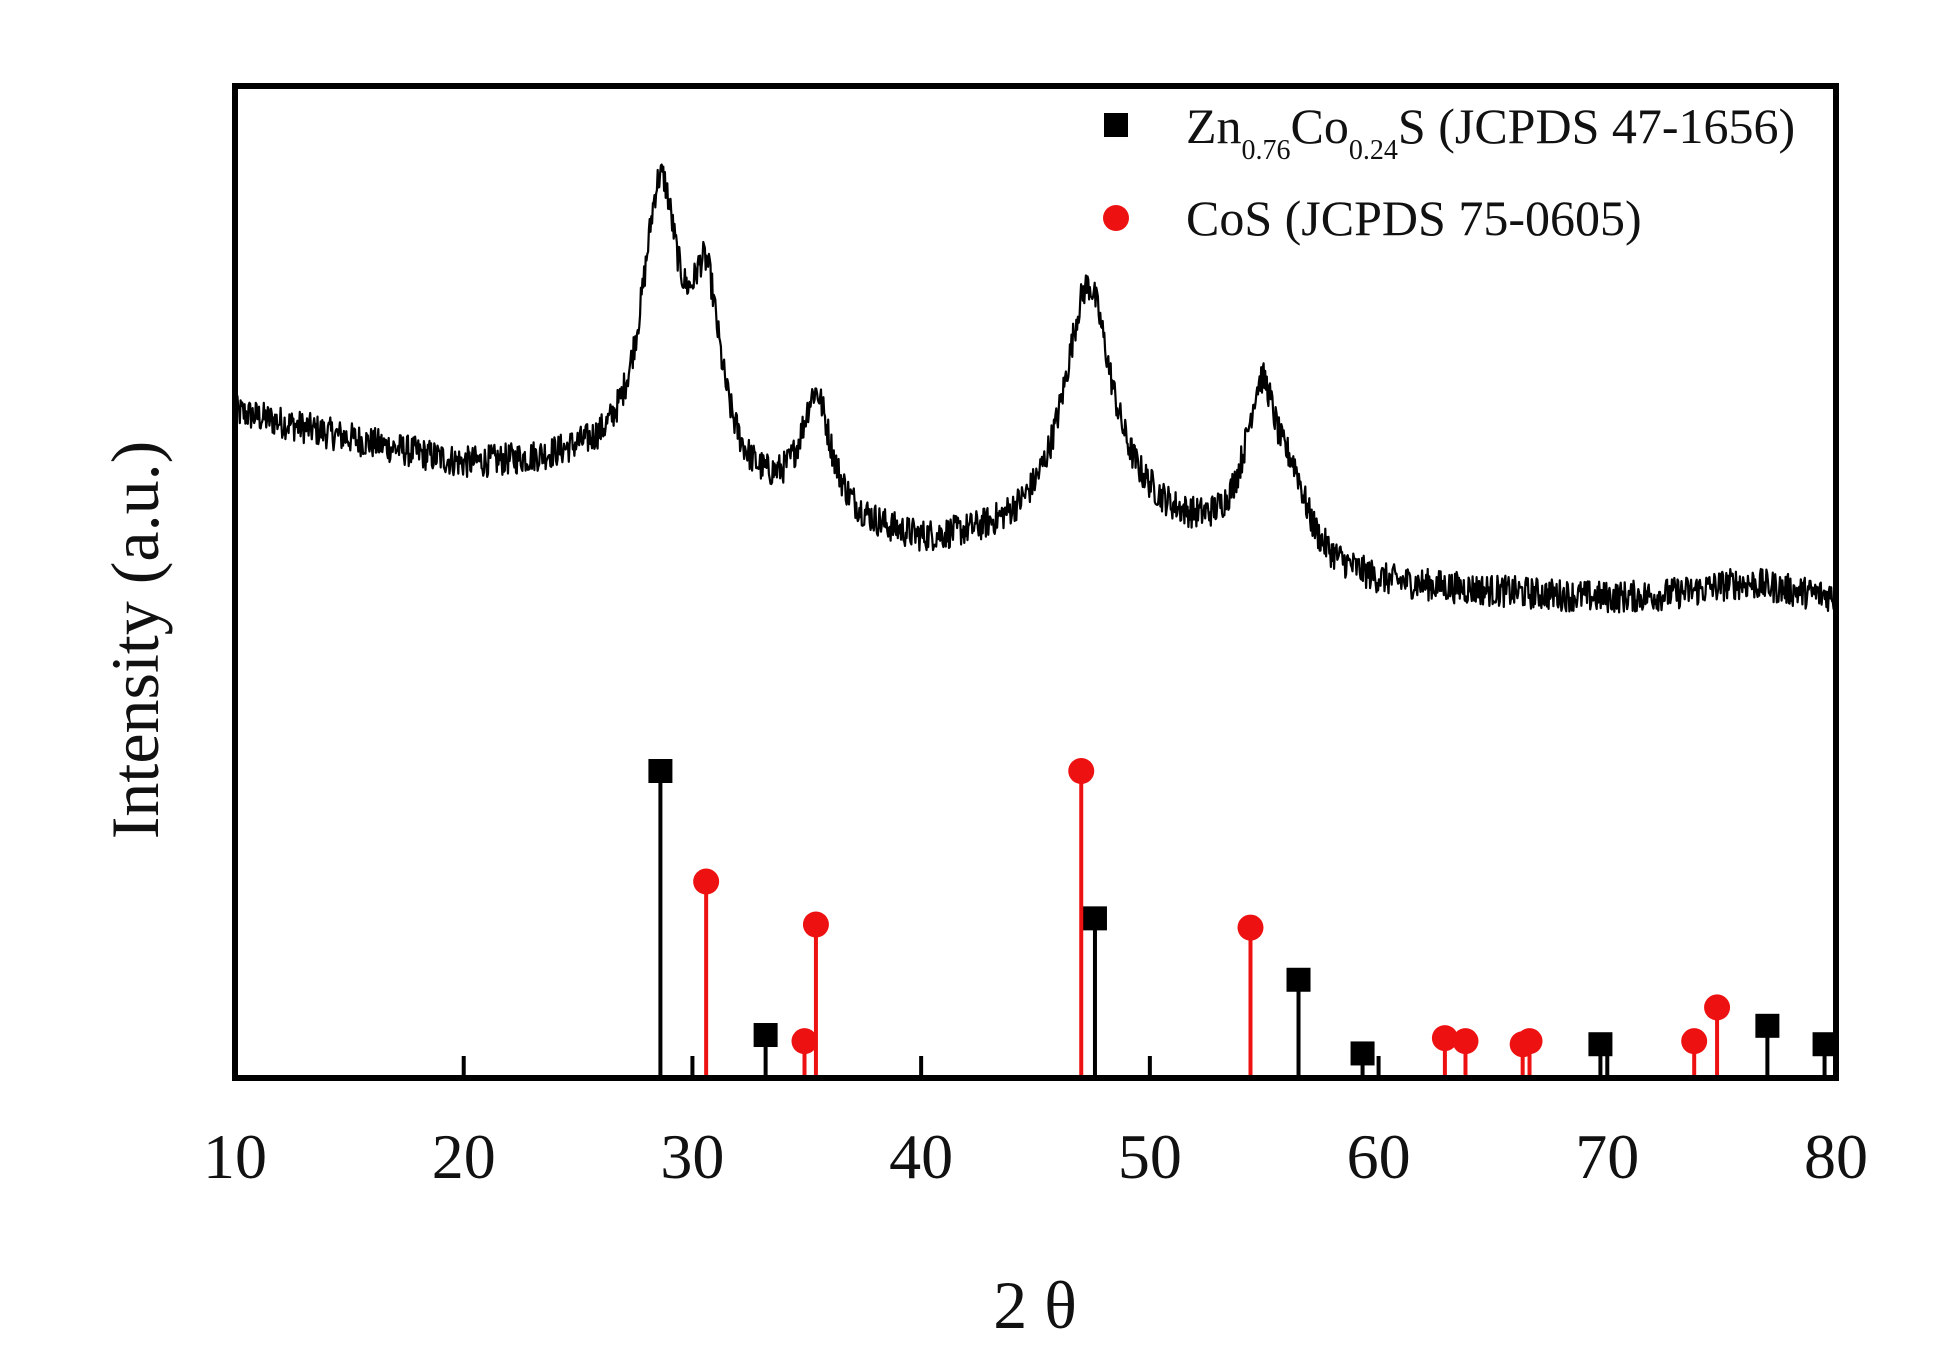  What do you see at coordinates (1379, 1156) in the screenshot?
I see `x-tick-label: 60` at bounding box center [1379, 1156].